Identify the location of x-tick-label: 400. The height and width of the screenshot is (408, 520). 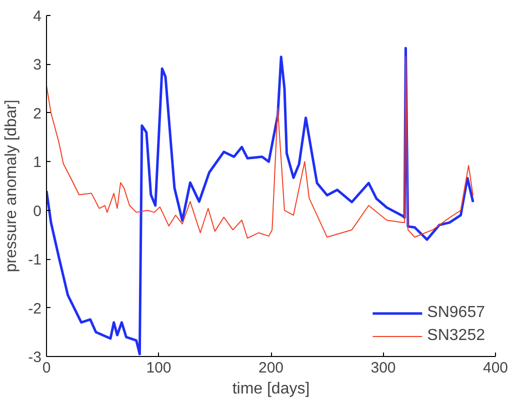
(495, 368).